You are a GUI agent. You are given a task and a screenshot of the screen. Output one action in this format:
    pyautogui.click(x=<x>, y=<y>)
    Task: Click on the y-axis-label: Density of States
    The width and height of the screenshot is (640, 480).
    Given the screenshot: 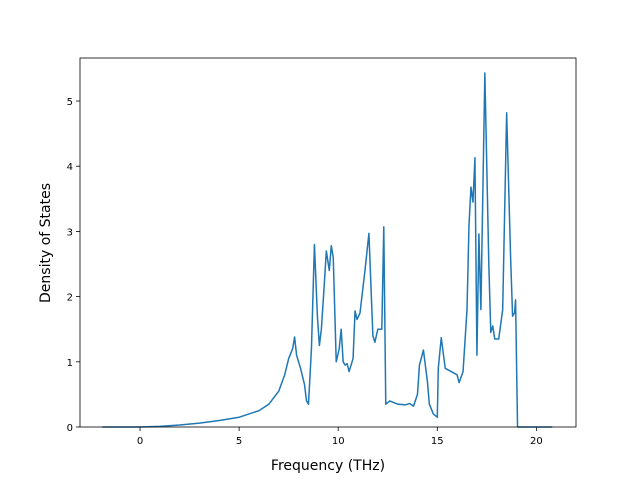 What is the action you would take?
    pyautogui.click(x=46, y=243)
    